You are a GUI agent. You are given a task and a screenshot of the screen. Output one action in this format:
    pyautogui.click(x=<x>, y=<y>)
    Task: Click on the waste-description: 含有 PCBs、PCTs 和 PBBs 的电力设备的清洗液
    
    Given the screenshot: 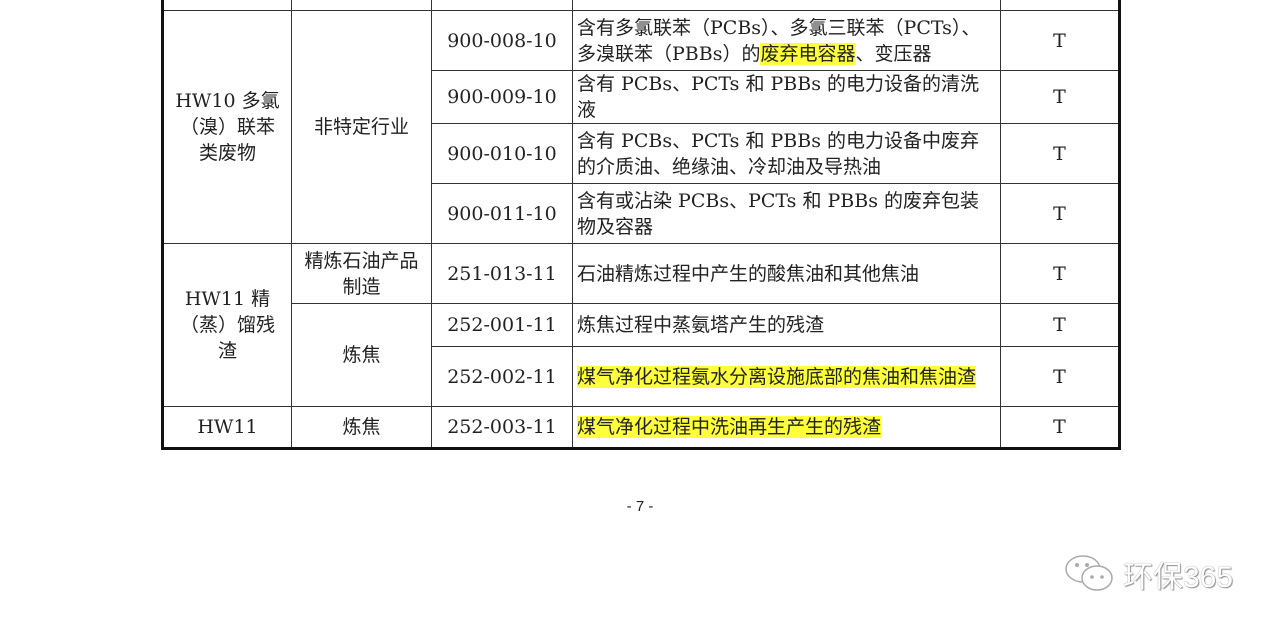 What is the action you would take?
    pyautogui.click(x=786, y=97)
    